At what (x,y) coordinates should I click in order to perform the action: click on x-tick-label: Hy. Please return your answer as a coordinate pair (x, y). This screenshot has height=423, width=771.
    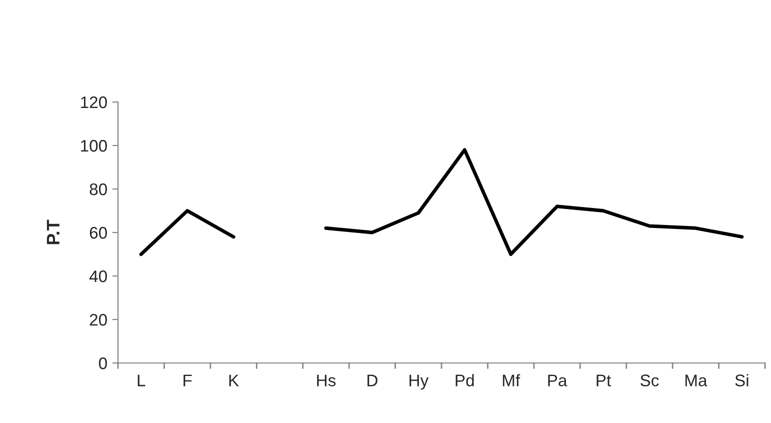
    Looking at the image, I should click on (419, 382).